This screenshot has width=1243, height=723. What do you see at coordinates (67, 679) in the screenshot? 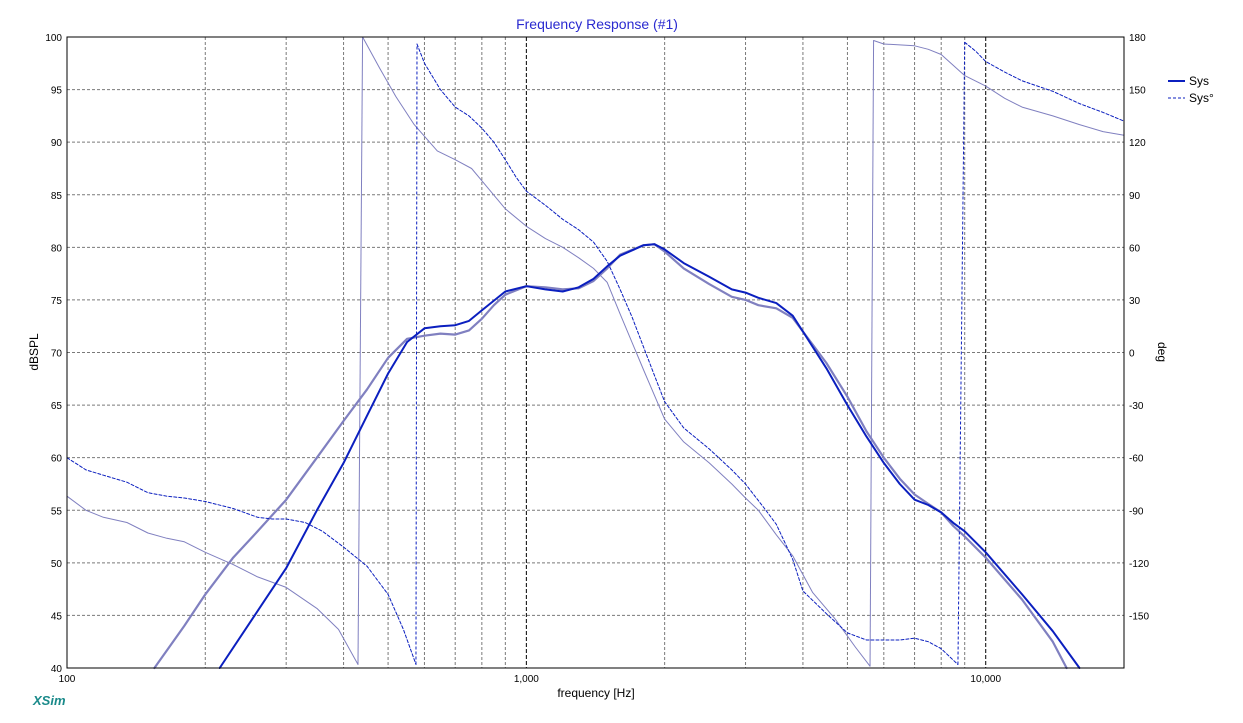
I see `x-tick-label: 100` at bounding box center [67, 679].